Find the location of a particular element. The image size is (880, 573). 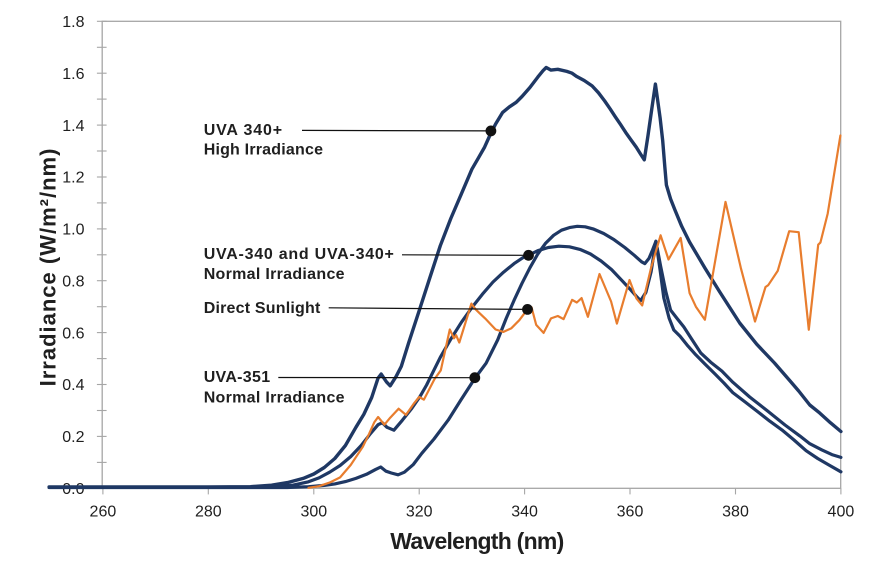

svg-text: 1.8 is located at coordinates (73, 22).